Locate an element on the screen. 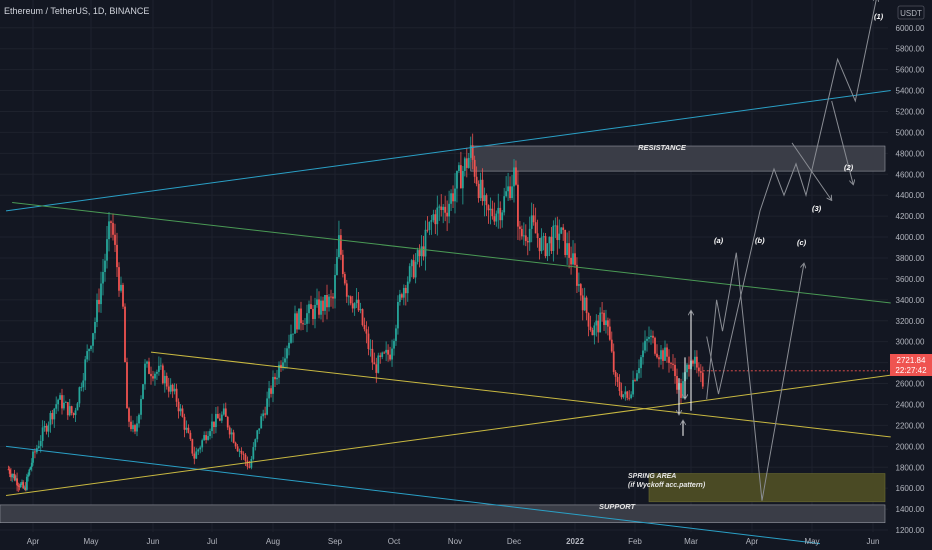 Image resolution: width=932 pixels, height=550 pixels. price-tick-label: 5400.00 is located at coordinates (910, 91).